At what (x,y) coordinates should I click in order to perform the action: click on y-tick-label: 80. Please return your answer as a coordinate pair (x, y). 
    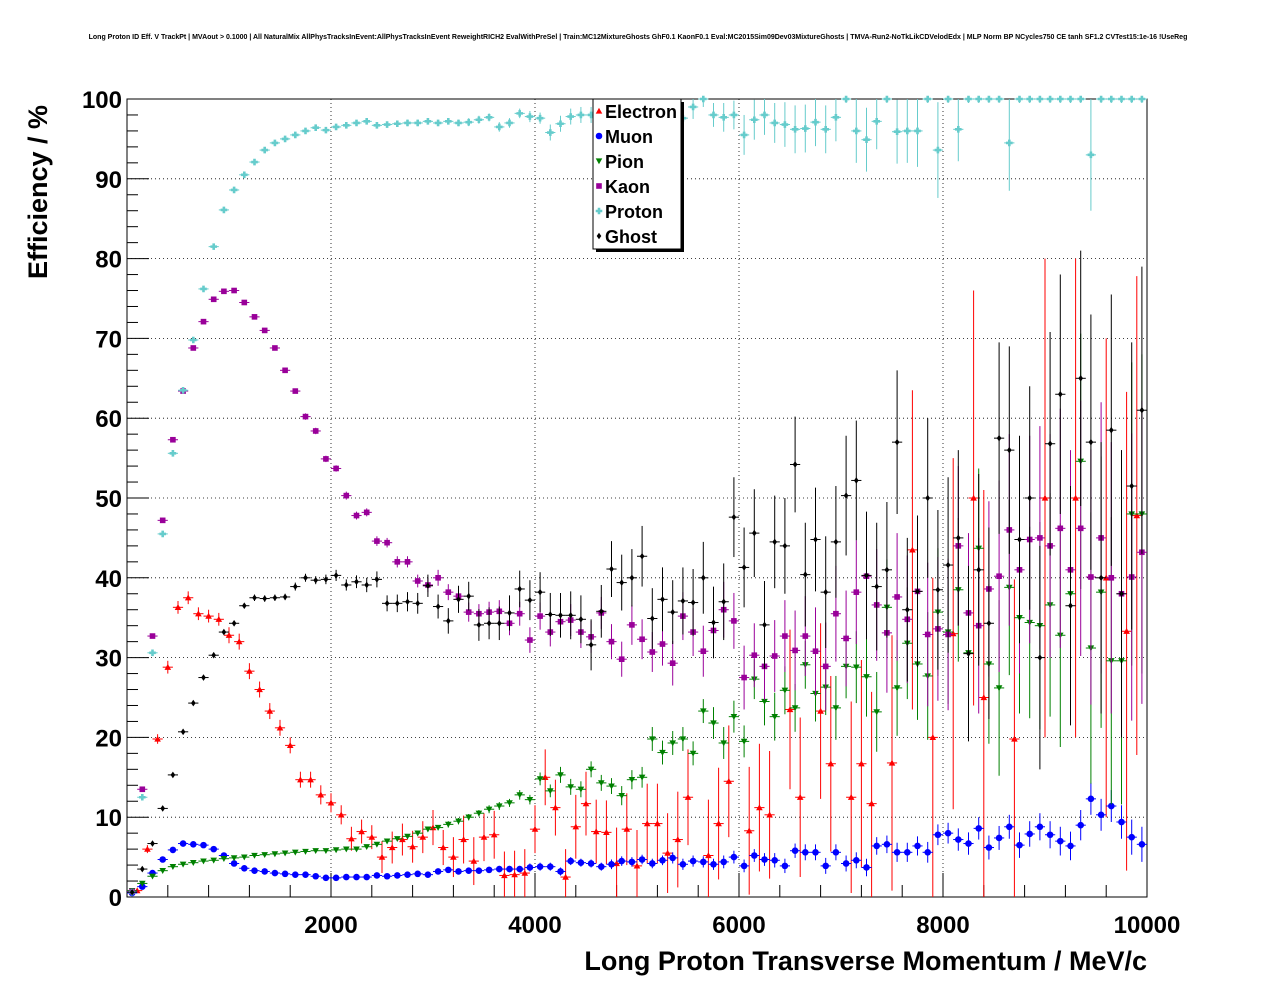
    Looking at the image, I should click on (108, 260).